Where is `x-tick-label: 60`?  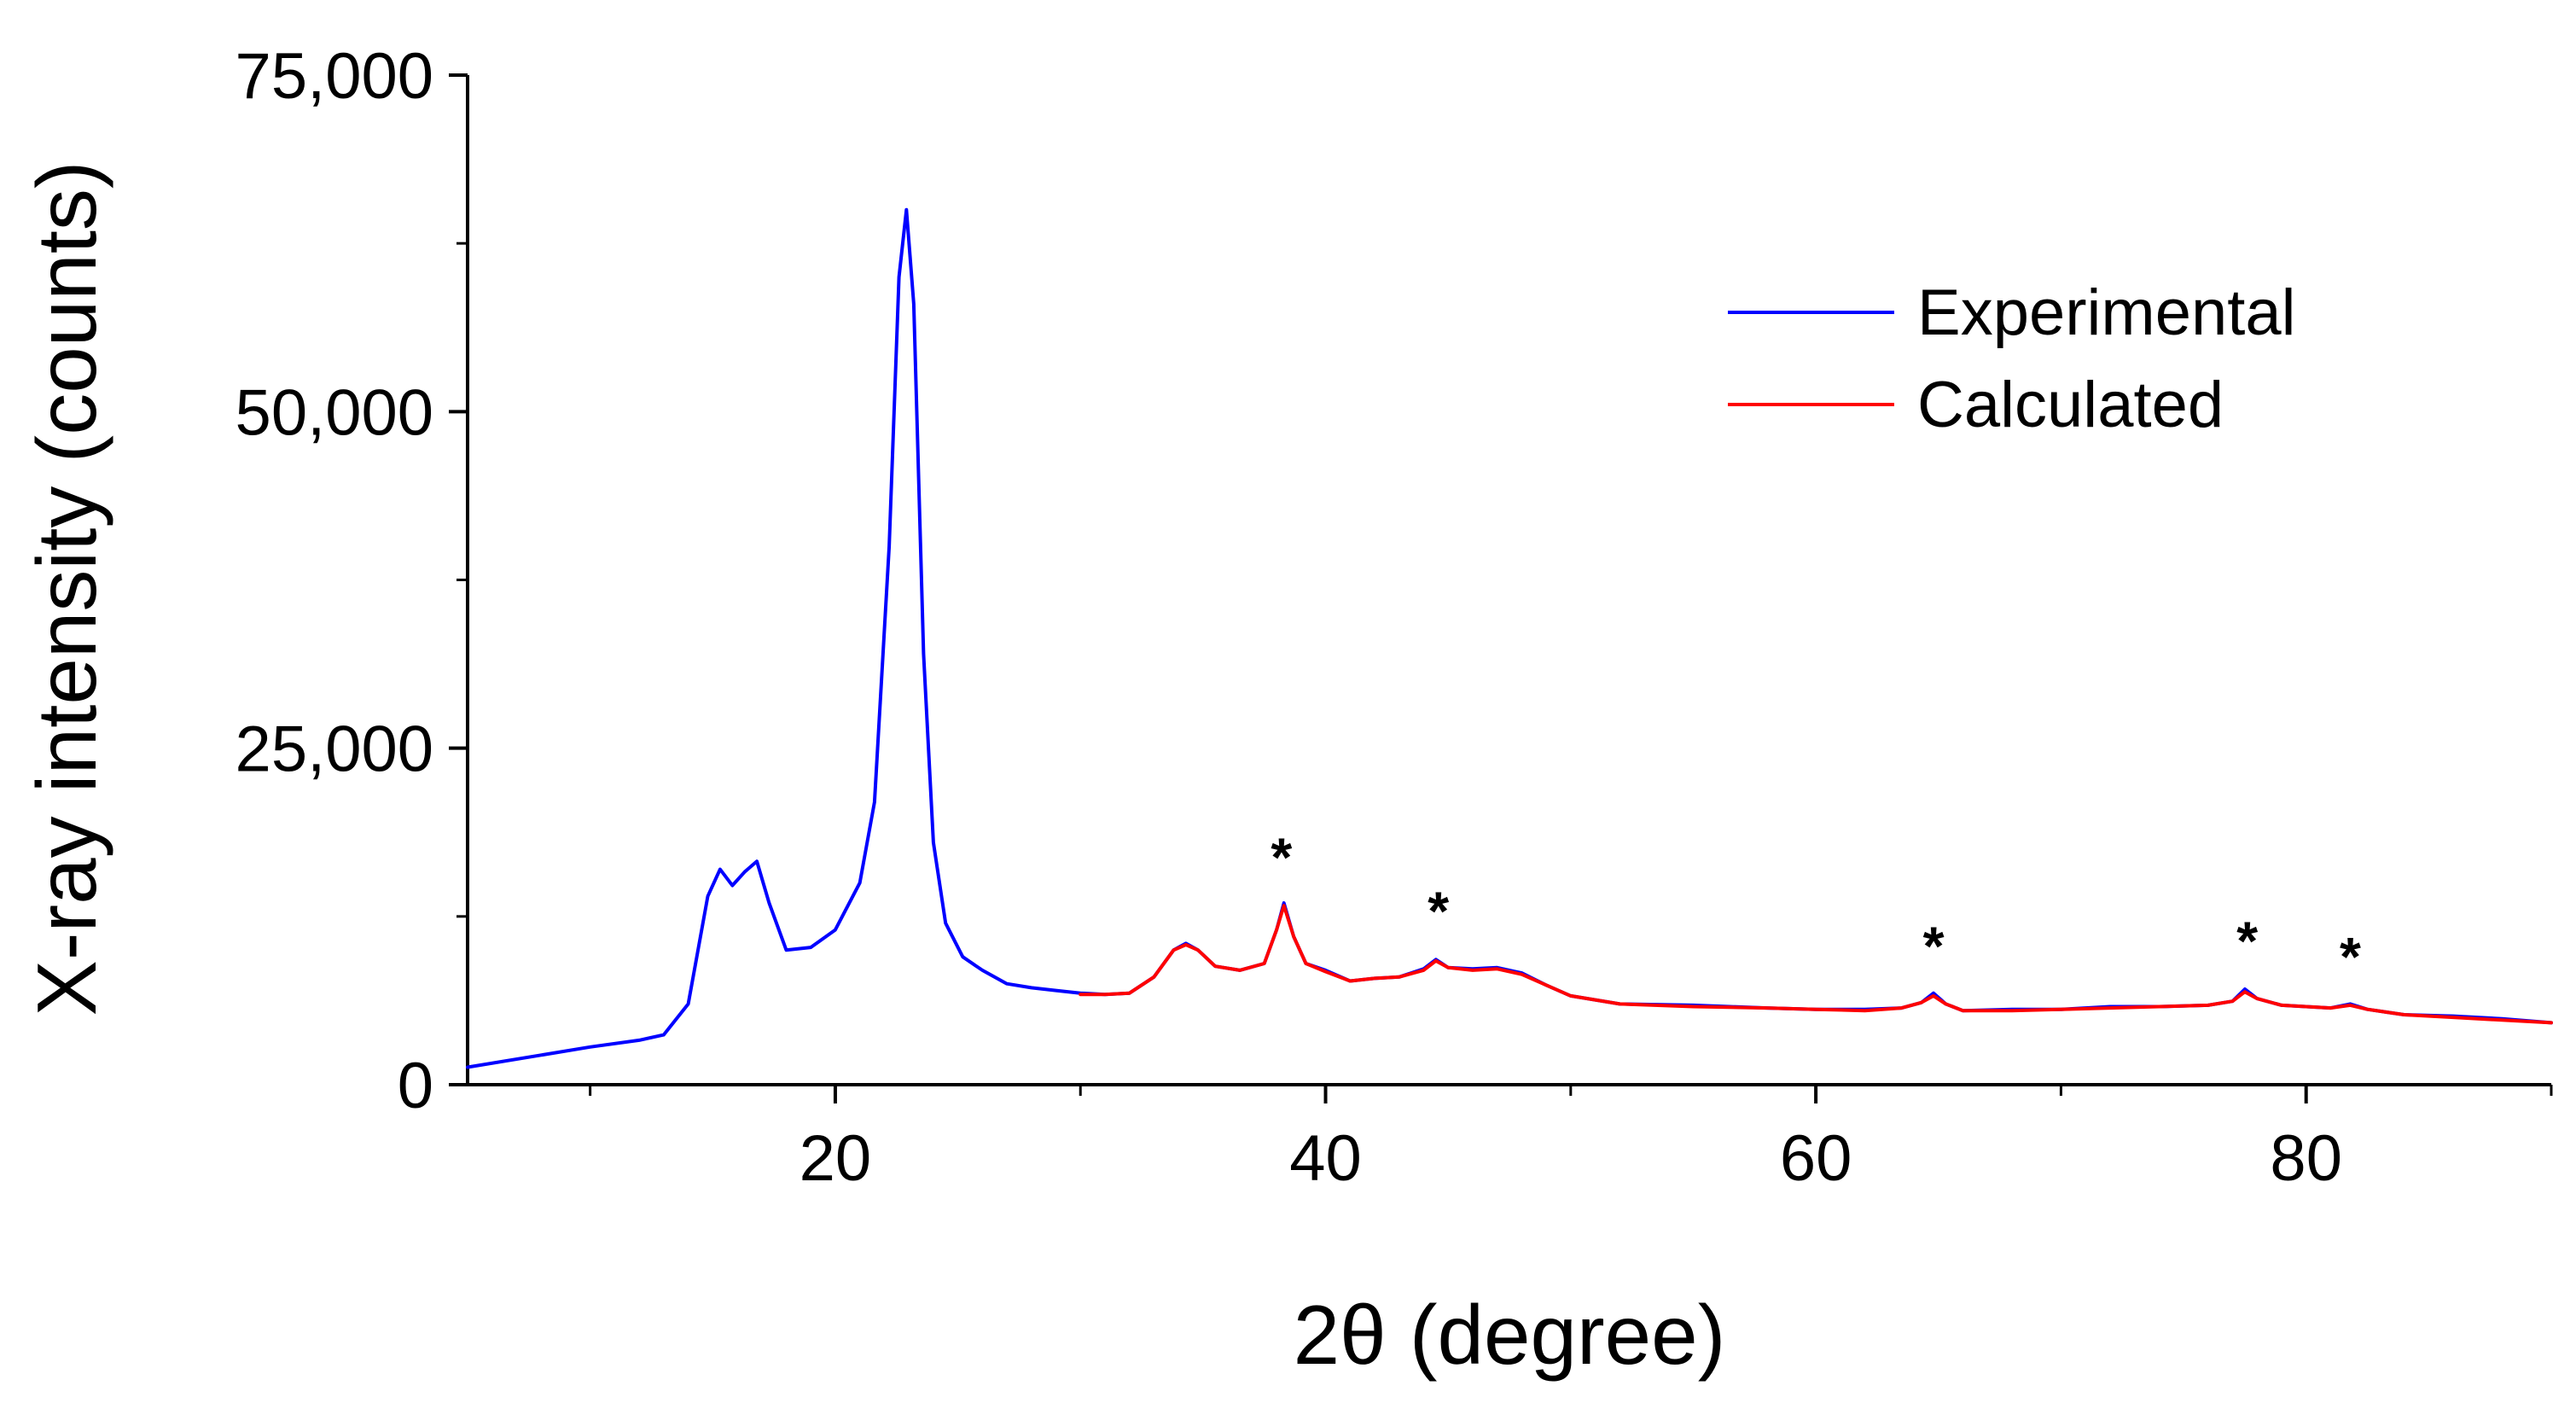 x-tick-label: 60 is located at coordinates (1816, 1158).